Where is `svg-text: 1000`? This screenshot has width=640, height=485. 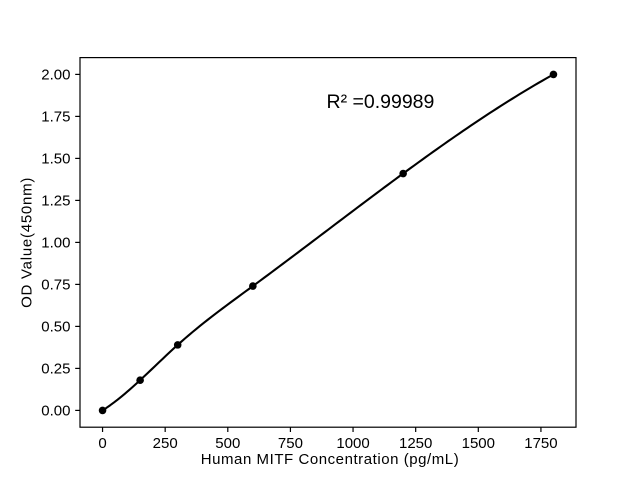 svg-text: 1000 is located at coordinates (352, 443).